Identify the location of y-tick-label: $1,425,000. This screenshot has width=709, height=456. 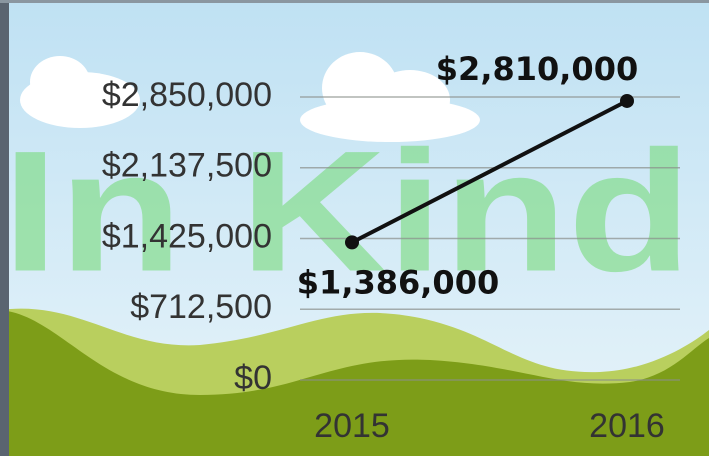
(187, 236).